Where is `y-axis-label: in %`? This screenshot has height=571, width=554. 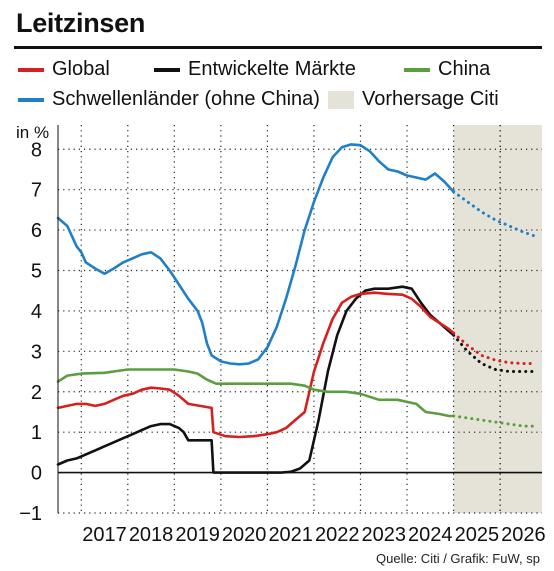
y-axis-label: in % is located at coordinates (32, 132).